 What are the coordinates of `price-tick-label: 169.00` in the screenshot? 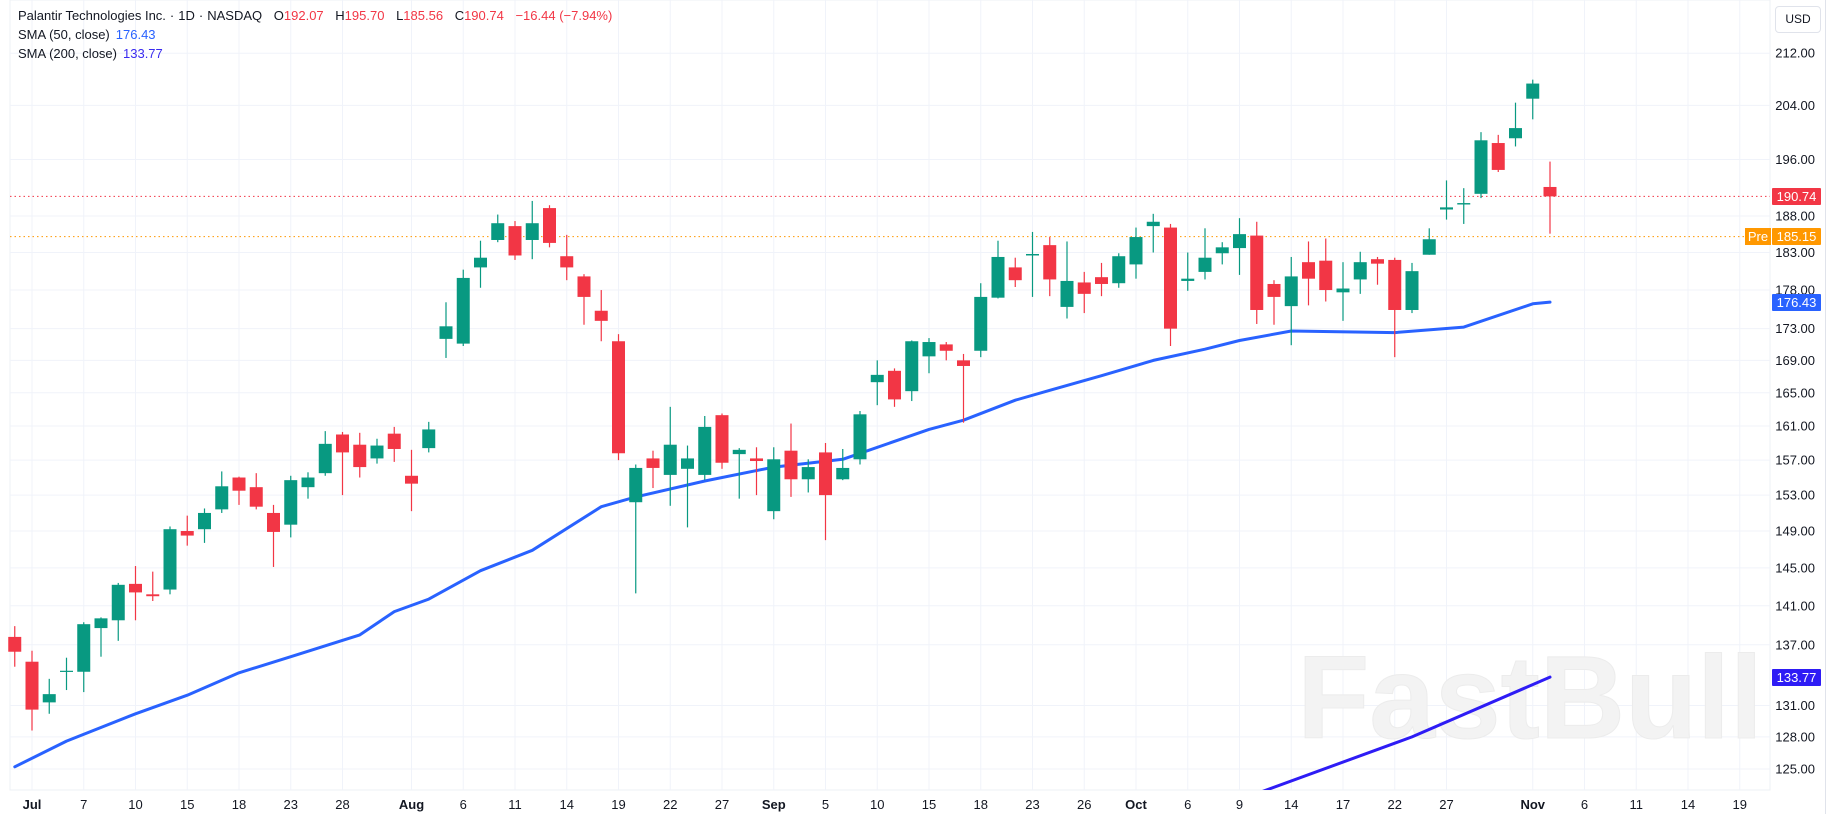 It's located at (1795, 360).